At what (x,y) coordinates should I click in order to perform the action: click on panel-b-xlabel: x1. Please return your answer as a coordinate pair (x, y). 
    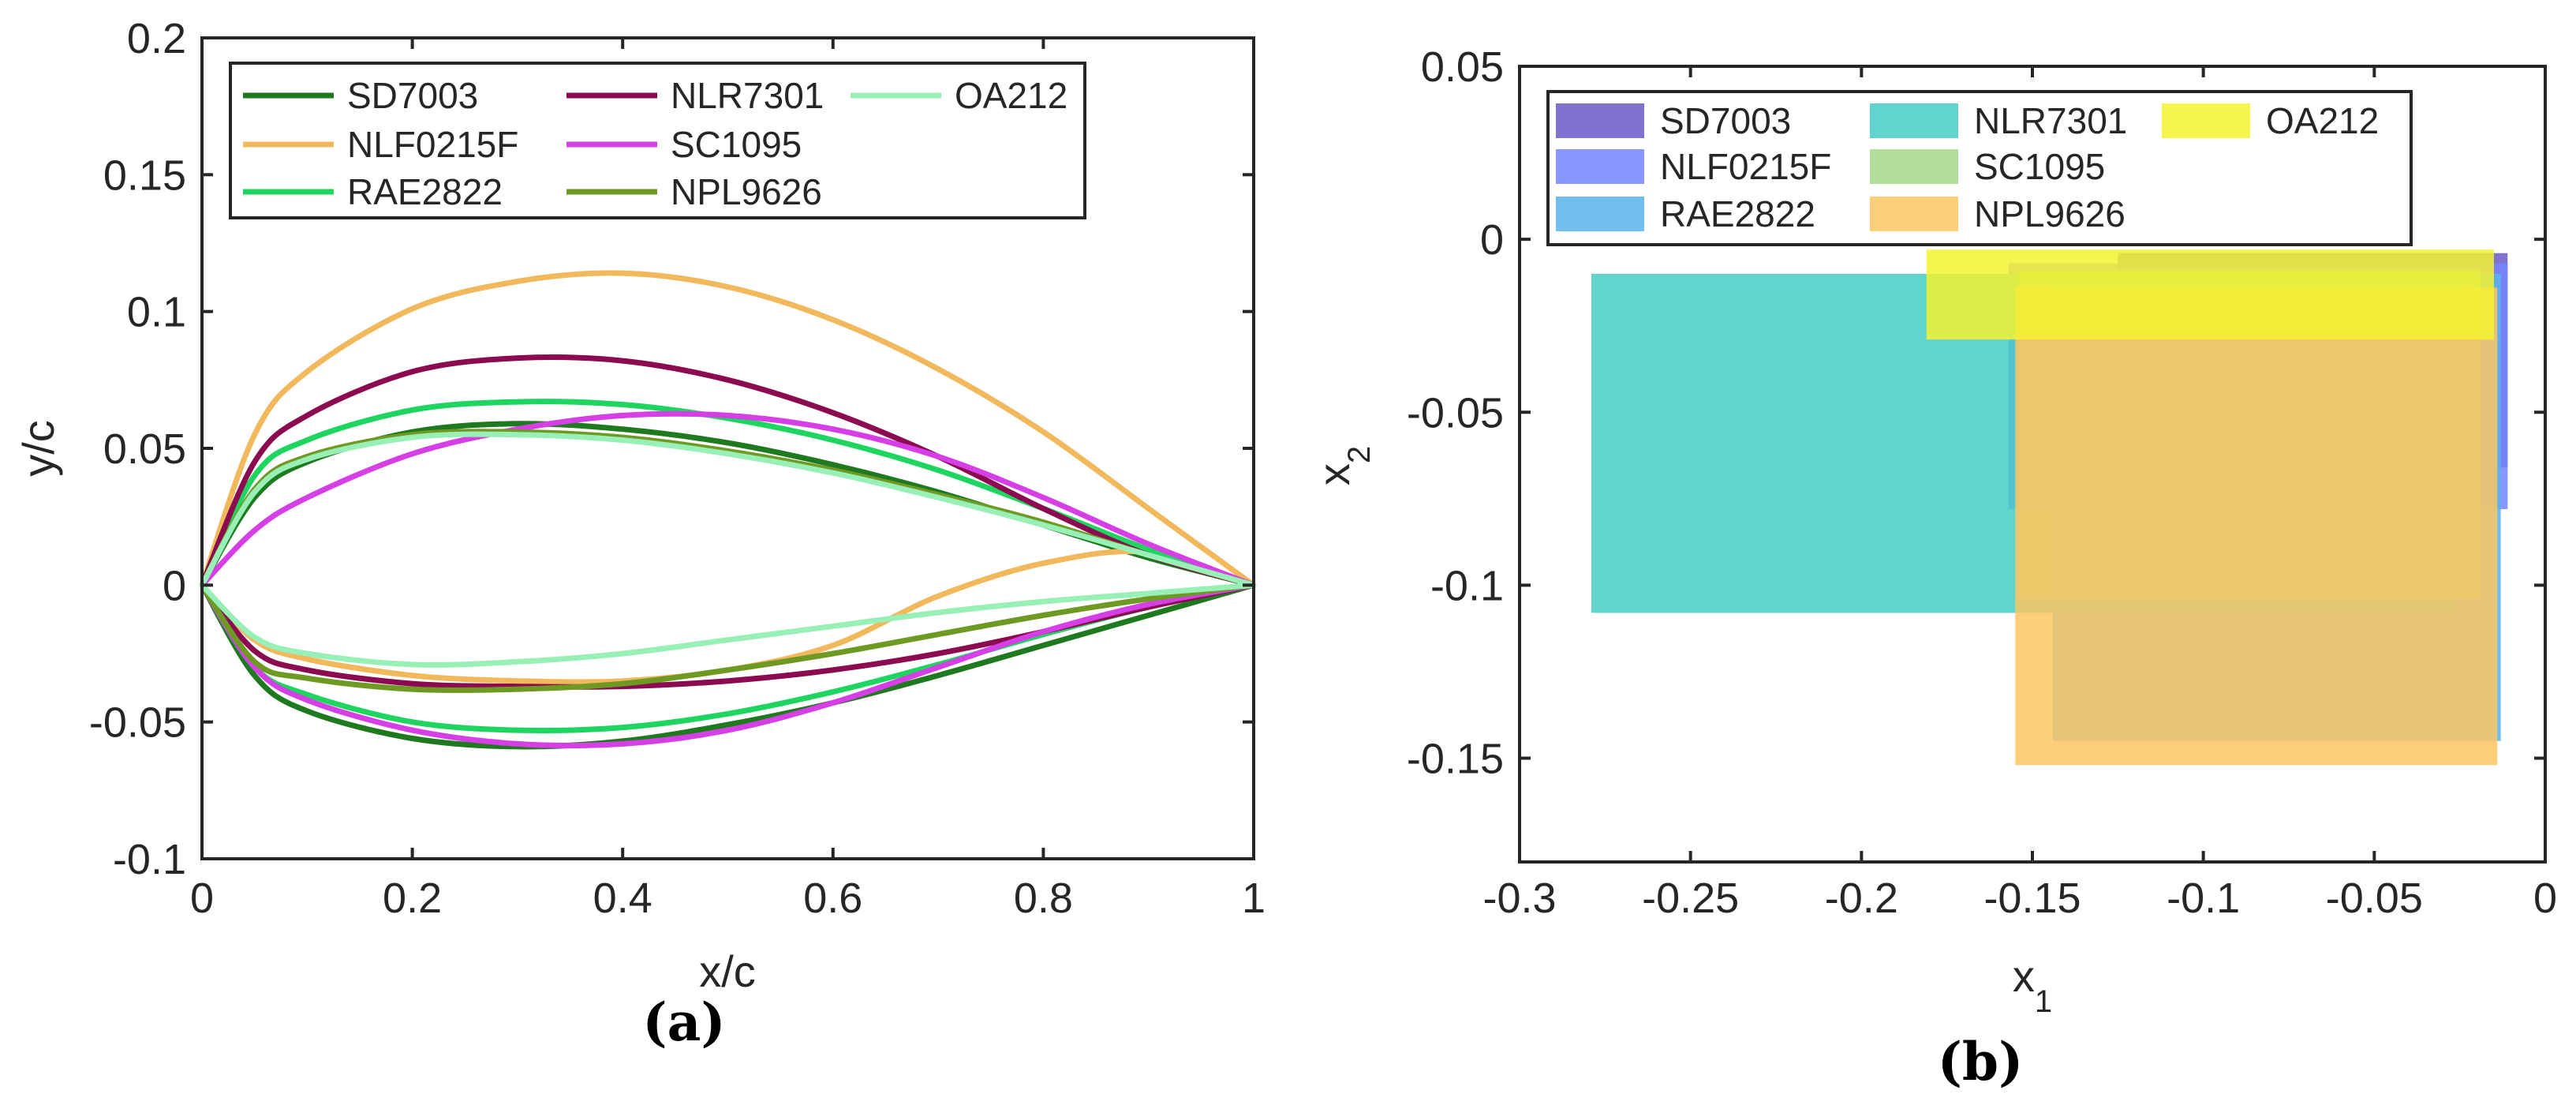
    Looking at the image, I should click on (2033, 985).